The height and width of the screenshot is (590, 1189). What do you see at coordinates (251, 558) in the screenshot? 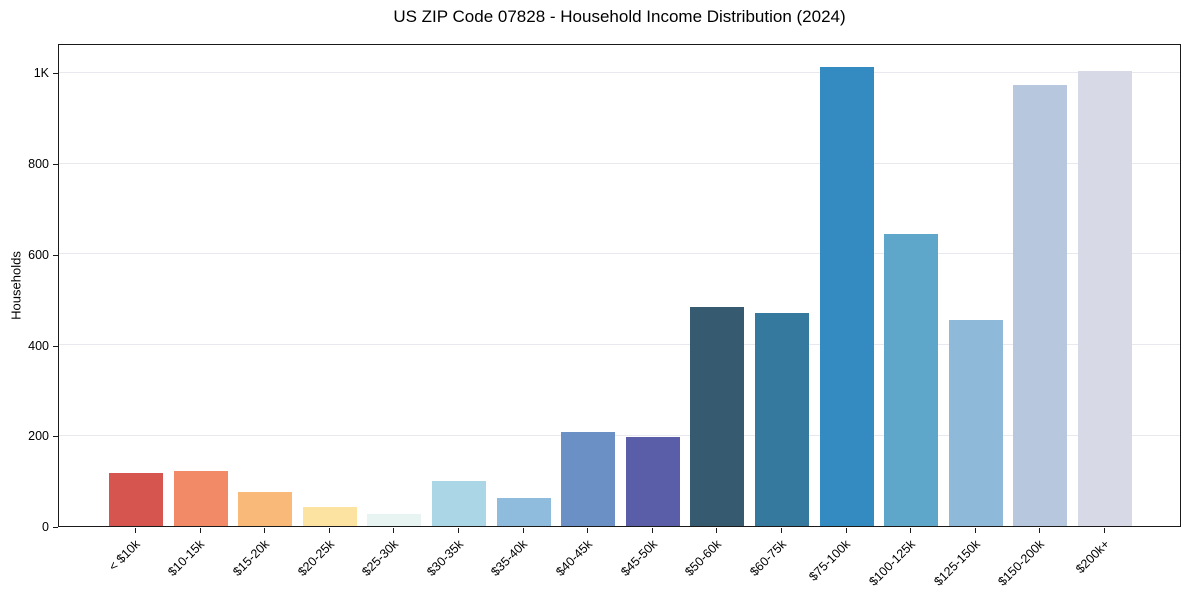
I see `x-tick-label: $15-20k` at bounding box center [251, 558].